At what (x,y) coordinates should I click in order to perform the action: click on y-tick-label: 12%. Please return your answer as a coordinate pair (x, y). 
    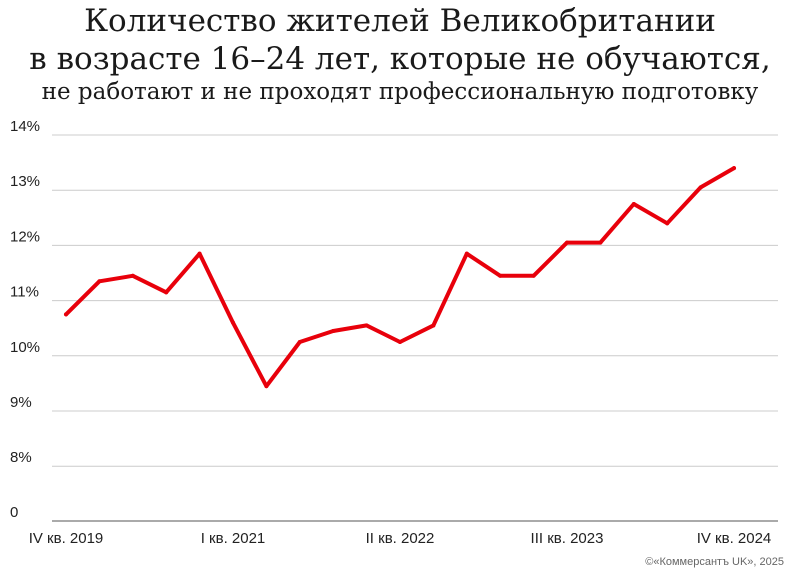
    Looking at the image, I should click on (25, 236).